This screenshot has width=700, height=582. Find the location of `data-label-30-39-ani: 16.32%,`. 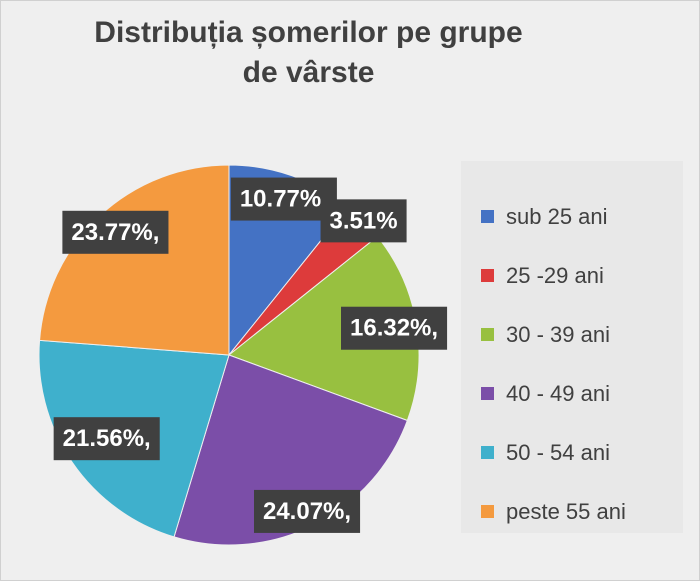

data-label-30-39-ani: 16.32%, is located at coordinates (394, 328).